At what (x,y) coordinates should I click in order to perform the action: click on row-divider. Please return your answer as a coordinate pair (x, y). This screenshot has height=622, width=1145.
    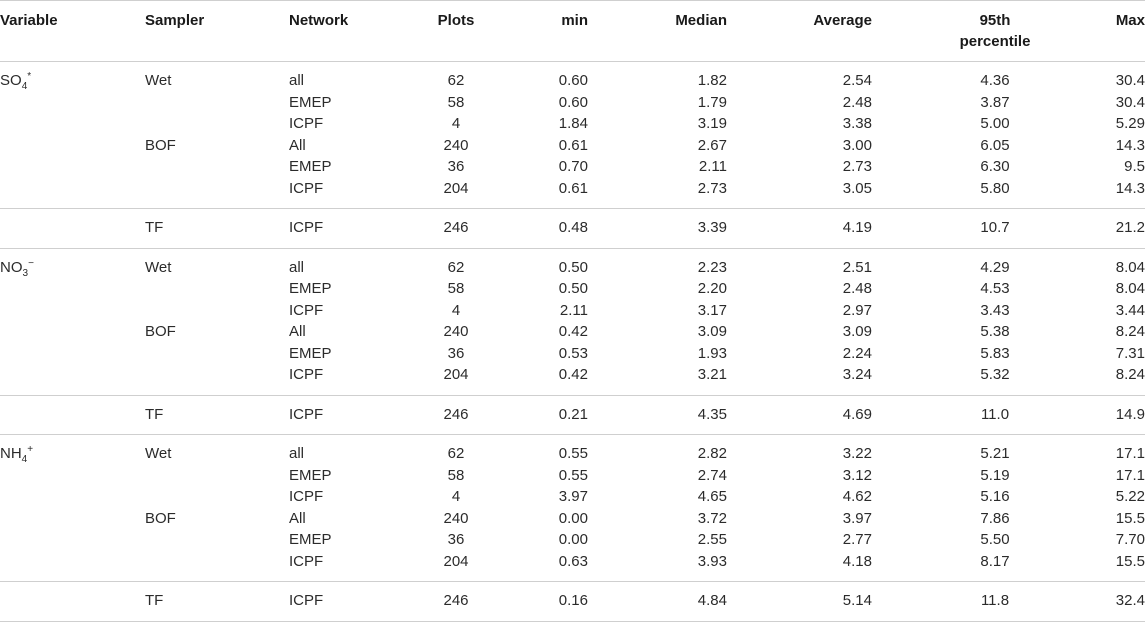
    Looking at the image, I should click on (572, 581).